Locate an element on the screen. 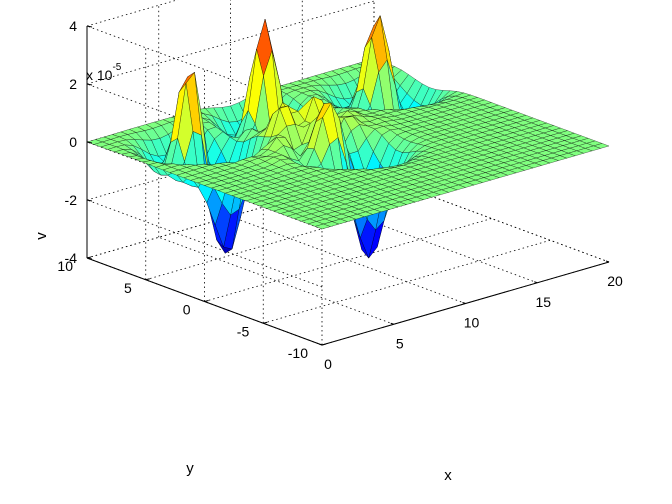  z-tick-label: 4 is located at coordinates (73, 26).